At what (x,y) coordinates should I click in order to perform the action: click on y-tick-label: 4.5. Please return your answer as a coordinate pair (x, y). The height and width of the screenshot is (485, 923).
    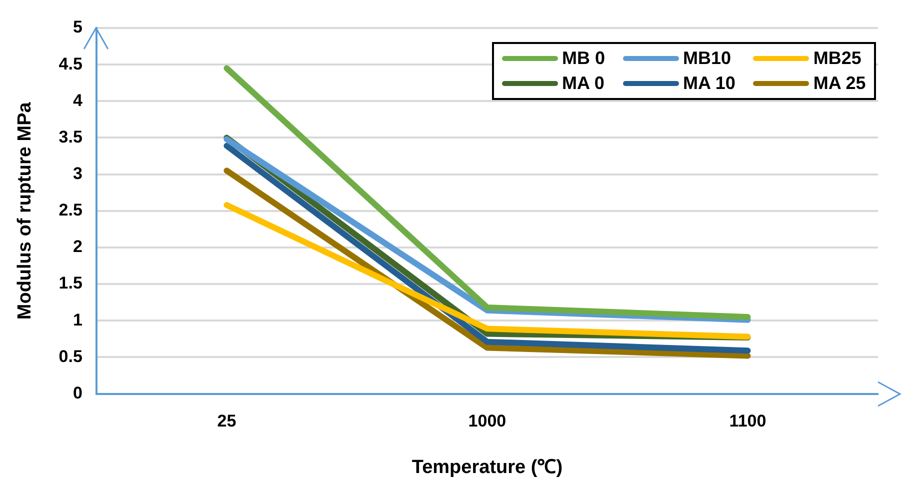
    Looking at the image, I should click on (70, 64).